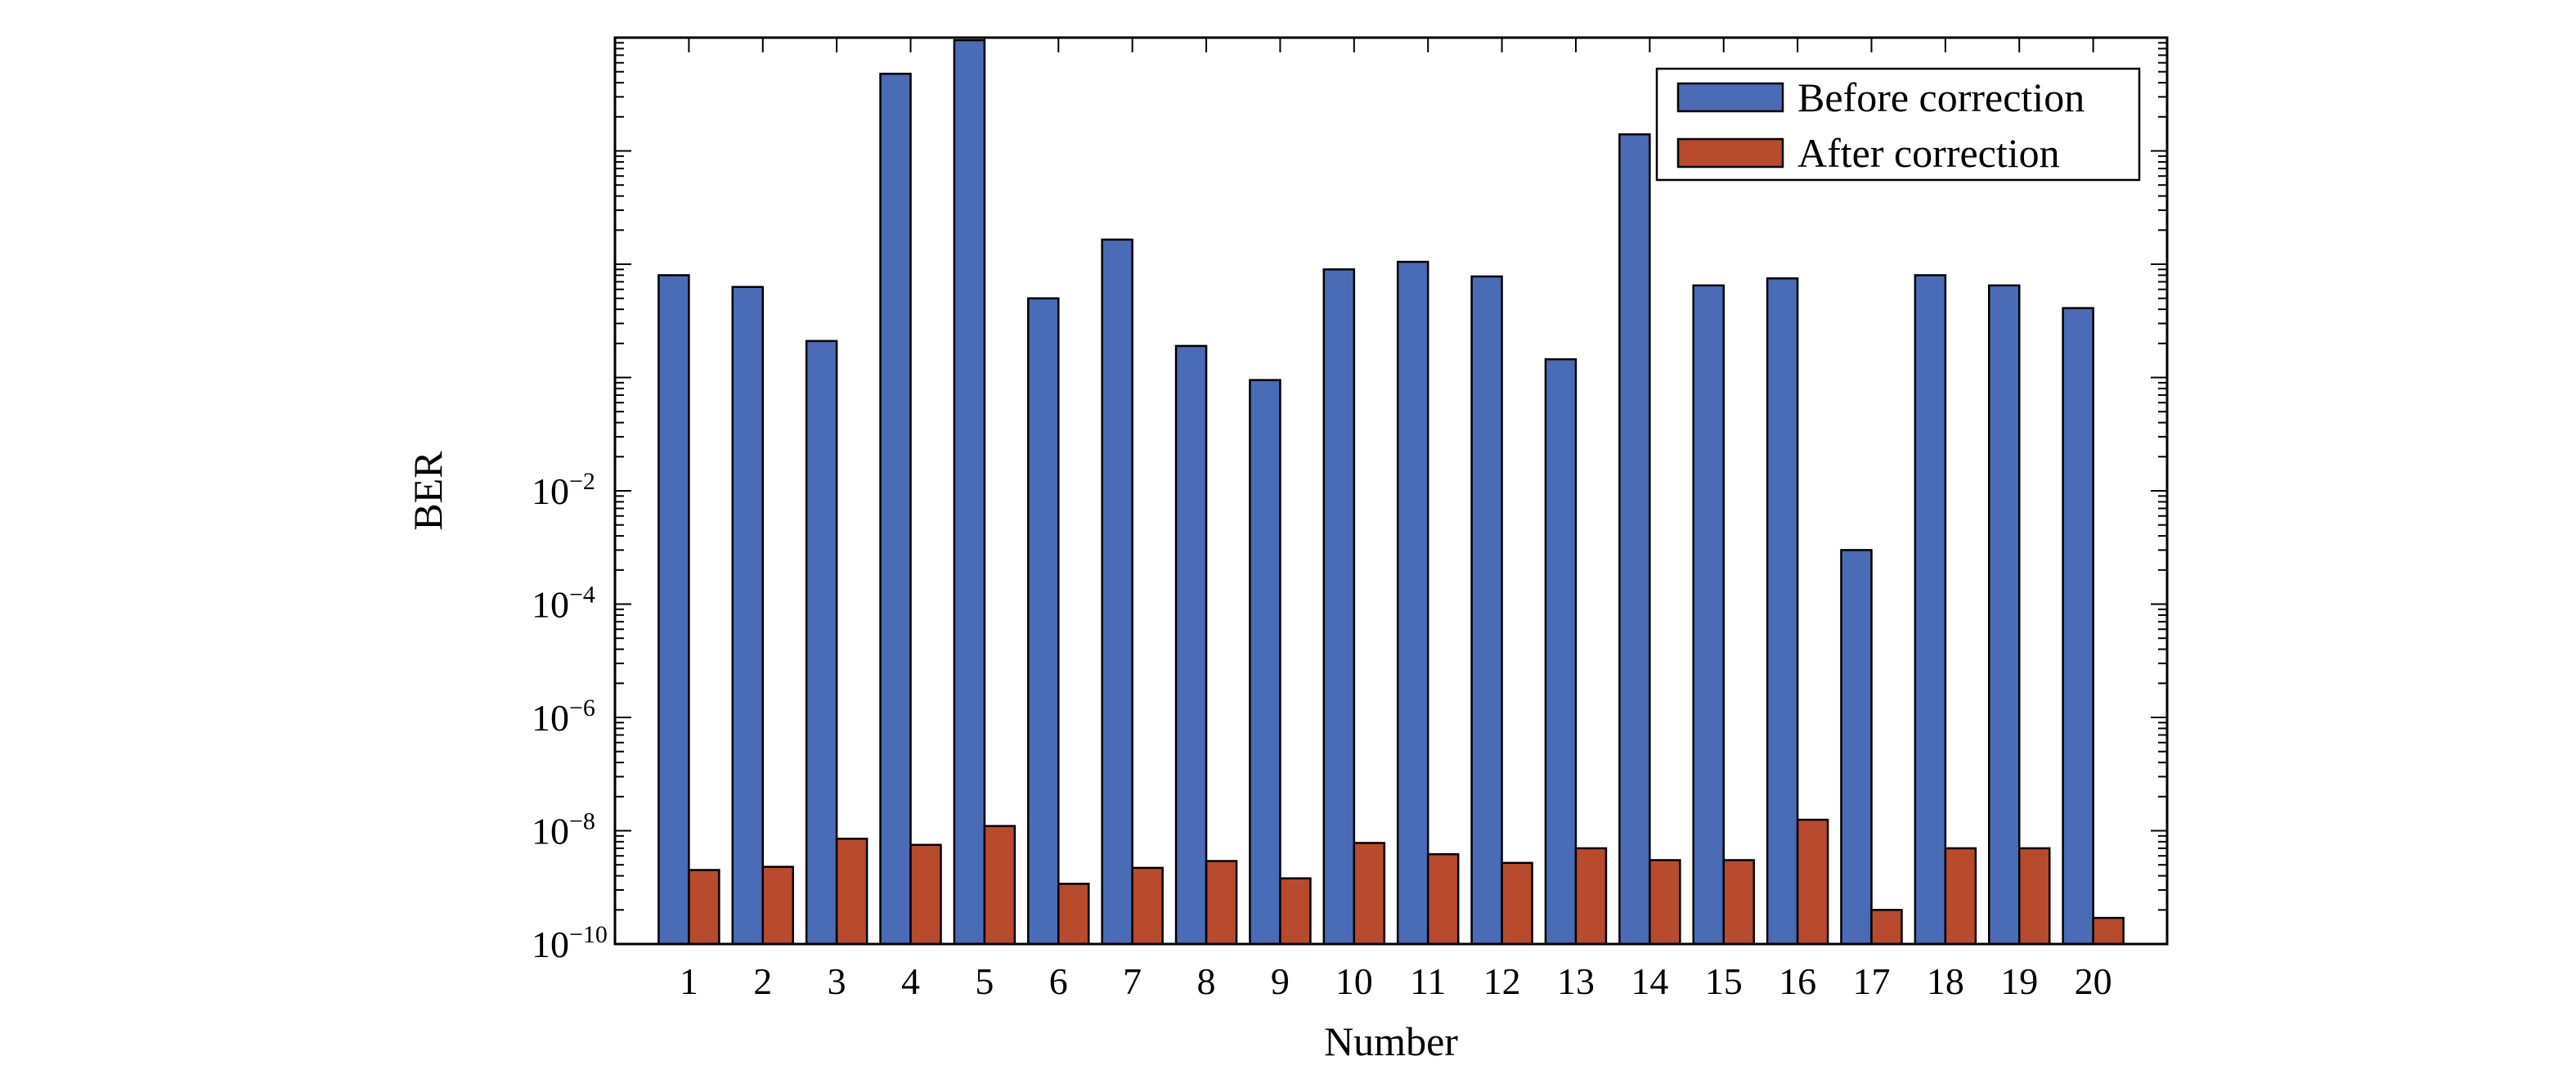 This screenshot has width=2576, height=1070. What do you see at coordinates (1724, 981) in the screenshot?
I see `x-tick-label: 15` at bounding box center [1724, 981].